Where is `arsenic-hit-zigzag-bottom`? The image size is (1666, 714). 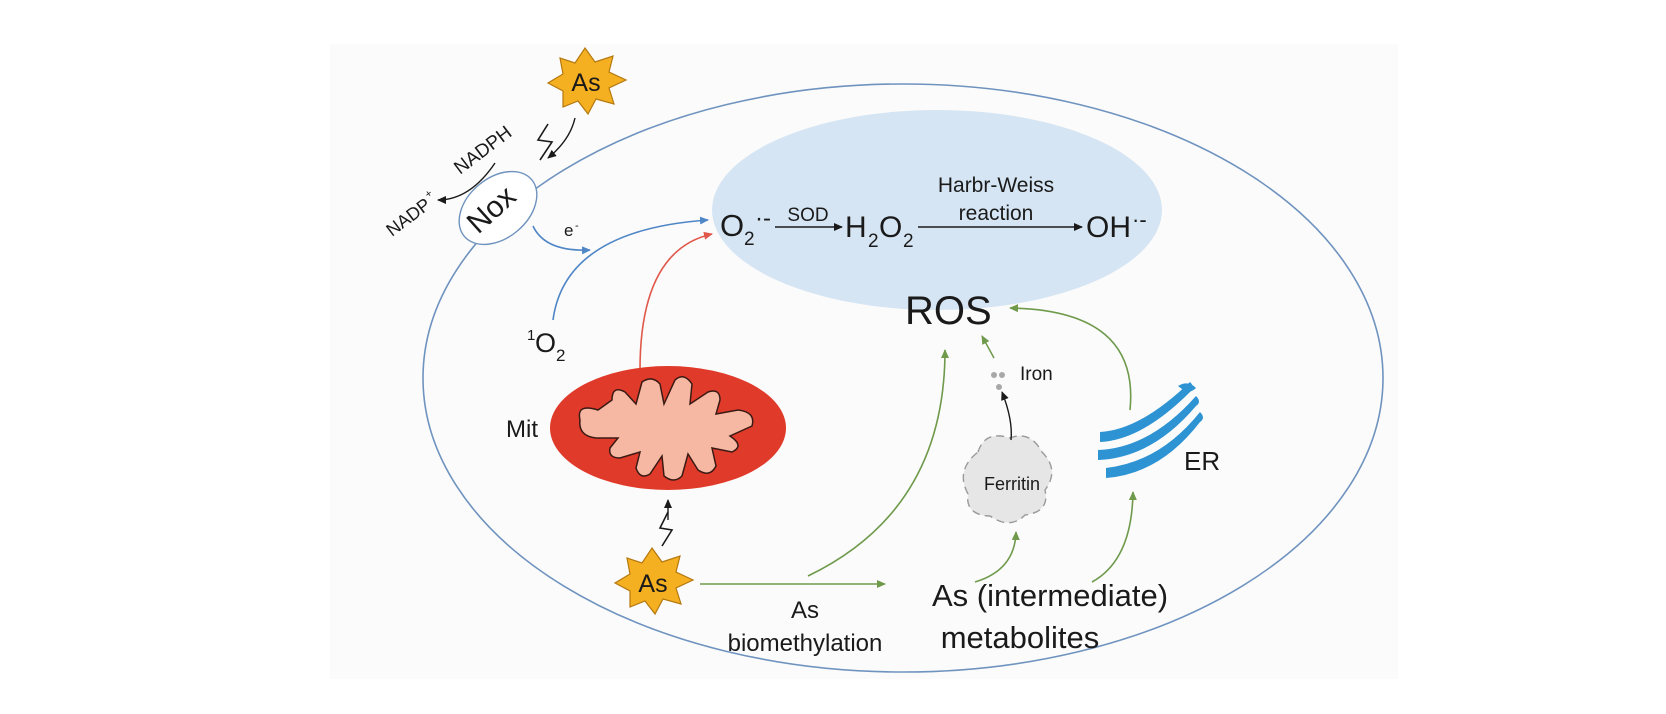 arsenic-hit-zigzag-bottom is located at coordinates (666, 529).